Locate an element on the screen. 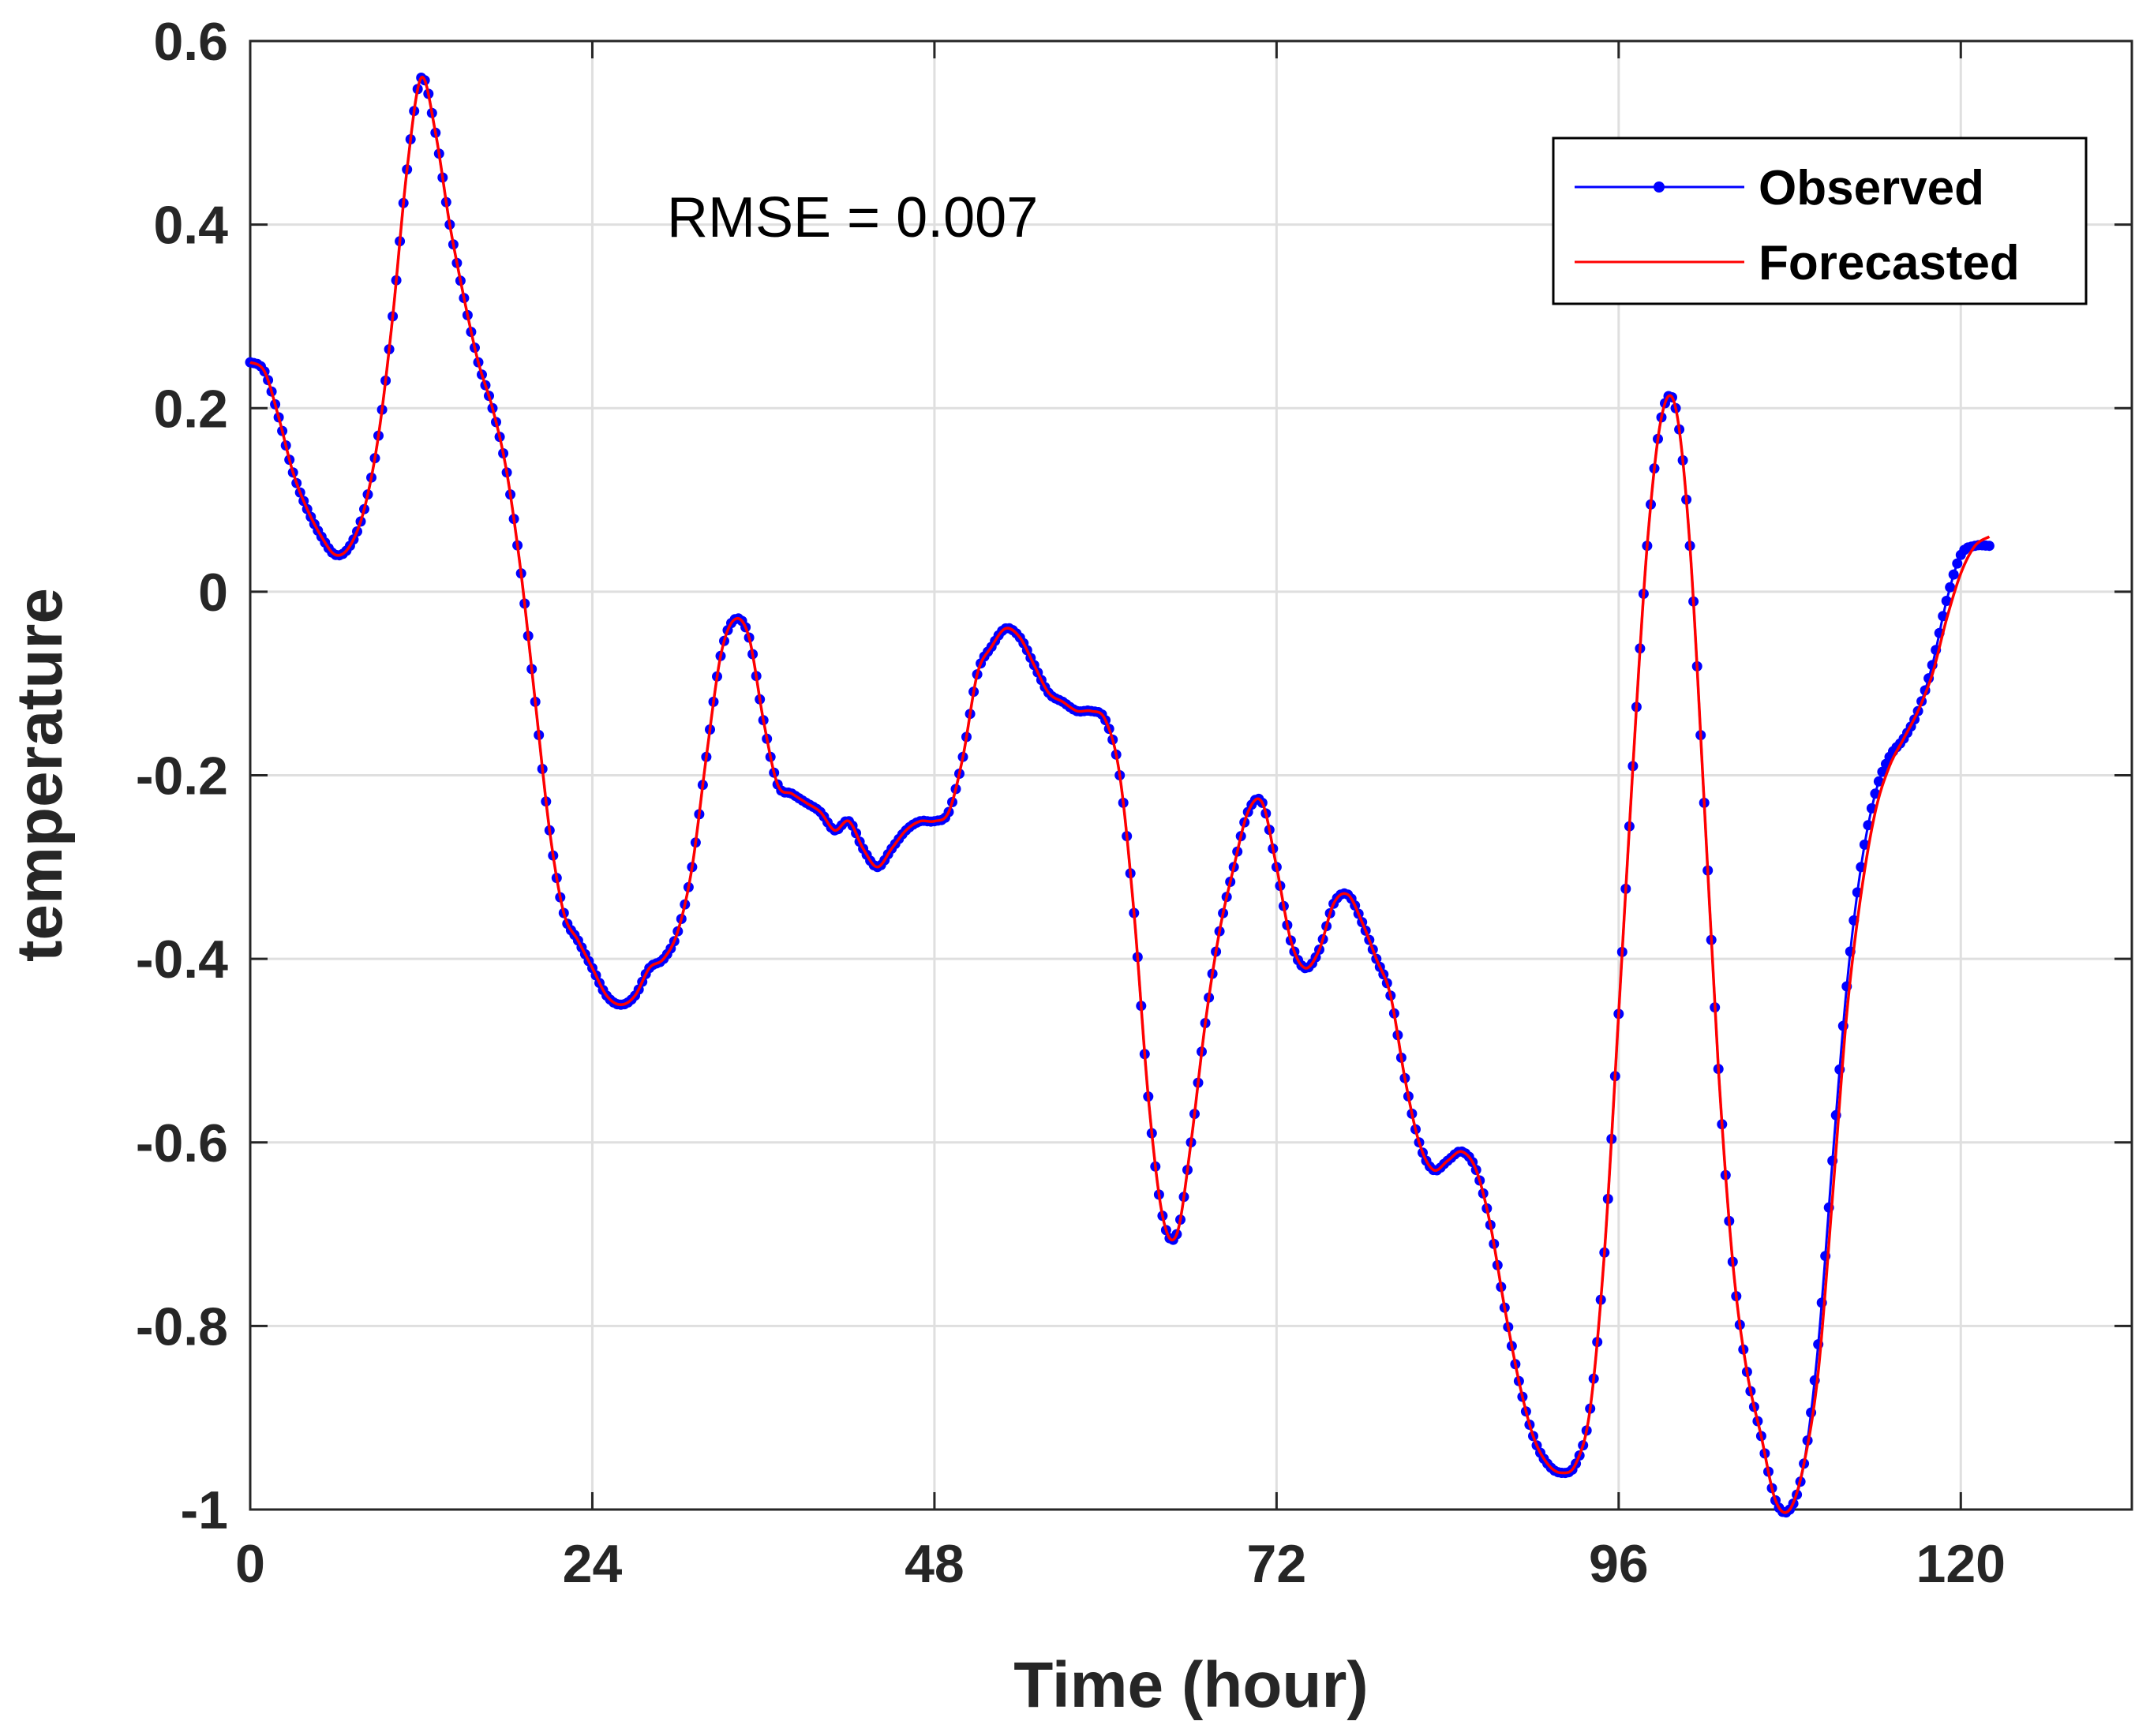 This screenshot has width=2150, height=1736. legend-observed-marker is located at coordinates (1659, 187).